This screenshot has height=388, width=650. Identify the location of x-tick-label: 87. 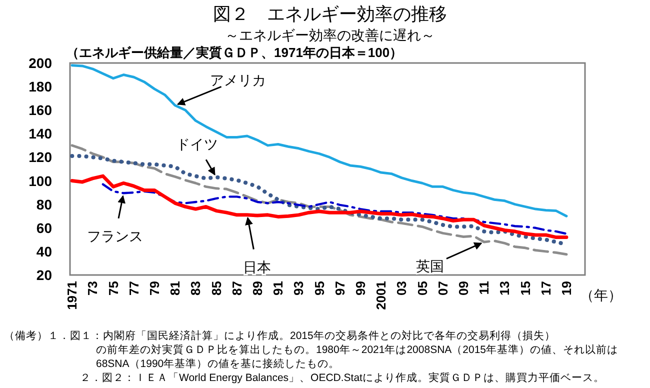
(236, 288).